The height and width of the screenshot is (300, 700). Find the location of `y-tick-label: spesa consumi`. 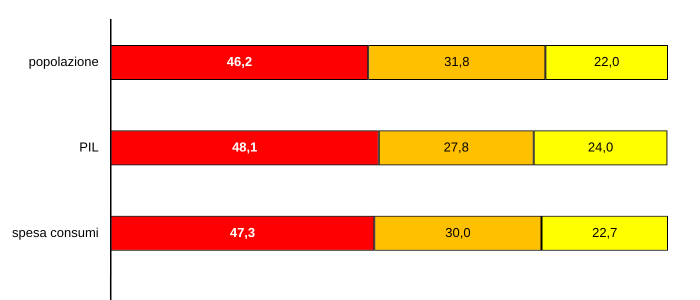

y-tick-label: spesa consumi is located at coordinates (55, 232).